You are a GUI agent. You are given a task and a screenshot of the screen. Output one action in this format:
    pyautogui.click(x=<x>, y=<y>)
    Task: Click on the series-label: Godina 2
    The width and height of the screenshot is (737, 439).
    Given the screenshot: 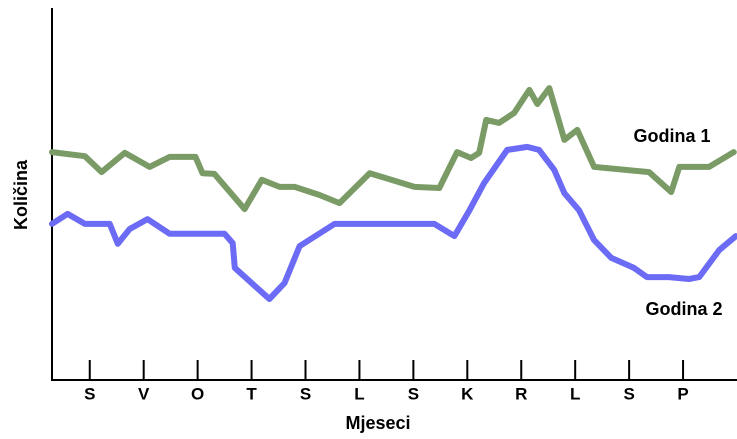 What is the action you would take?
    pyautogui.click(x=683, y=309)
    